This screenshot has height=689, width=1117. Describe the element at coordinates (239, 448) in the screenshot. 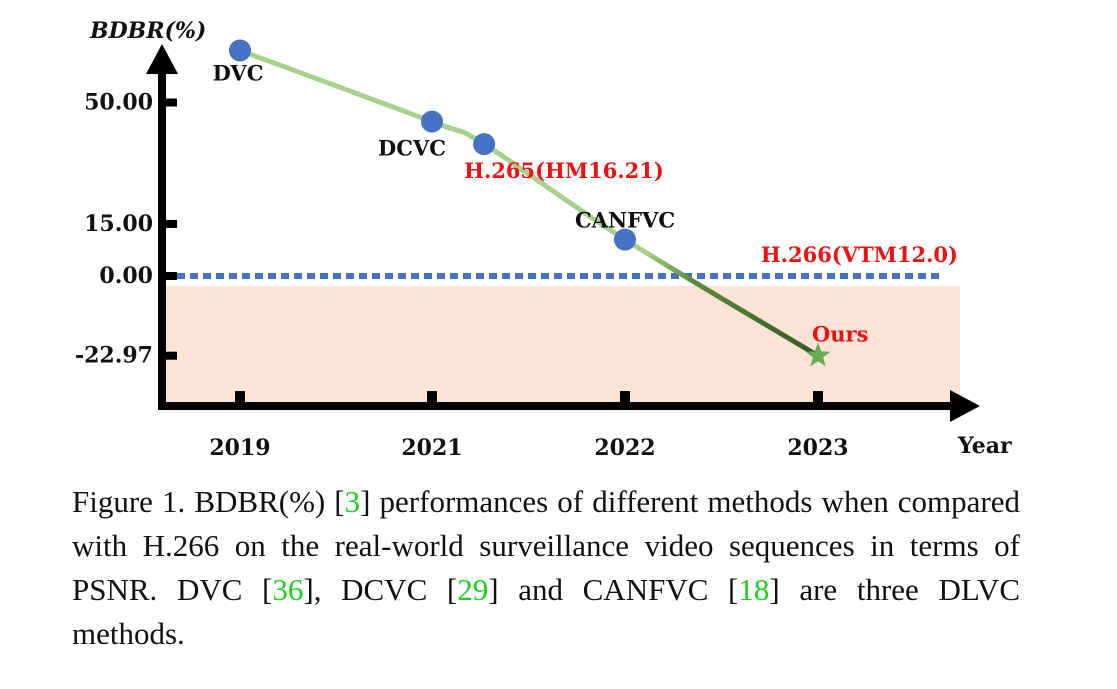

I see `x-tick-label: 2019` at that location.